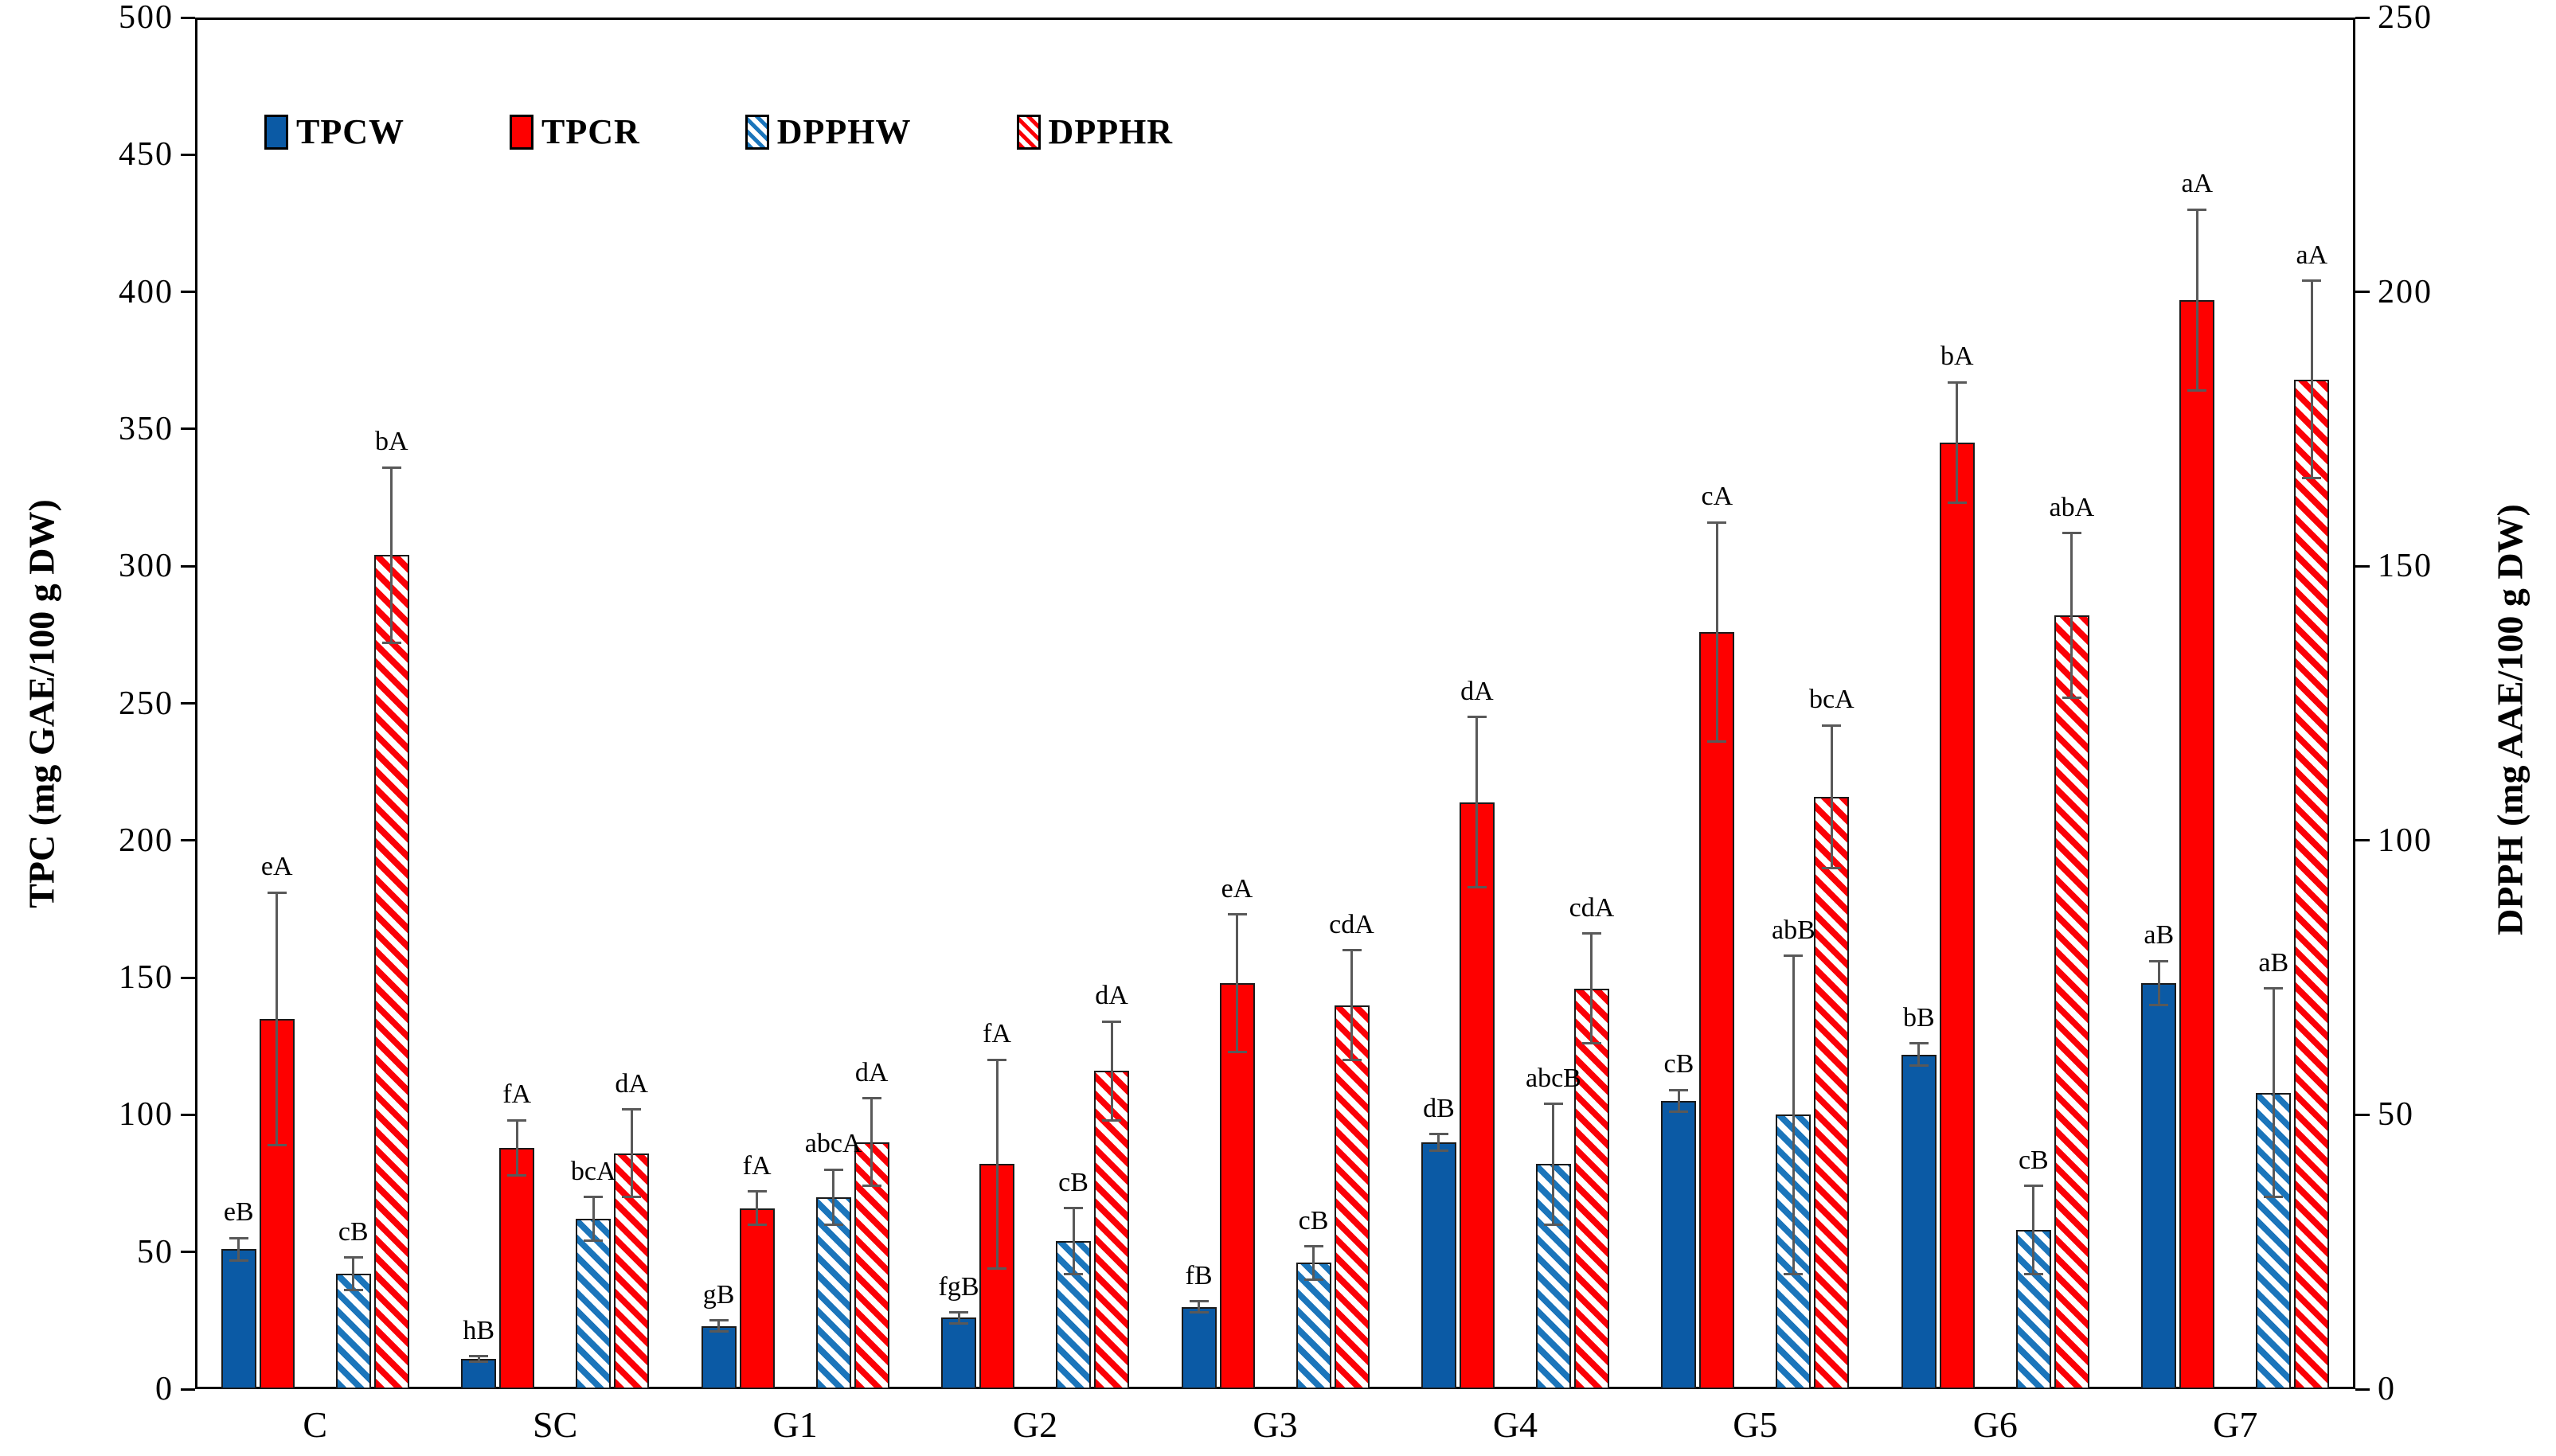 The width and height of the screenshot is (2556, 1456). Describe the element at coordinates (2196, 300) in the screenshot. I see `error-bar-tpcr-G7` at that location.